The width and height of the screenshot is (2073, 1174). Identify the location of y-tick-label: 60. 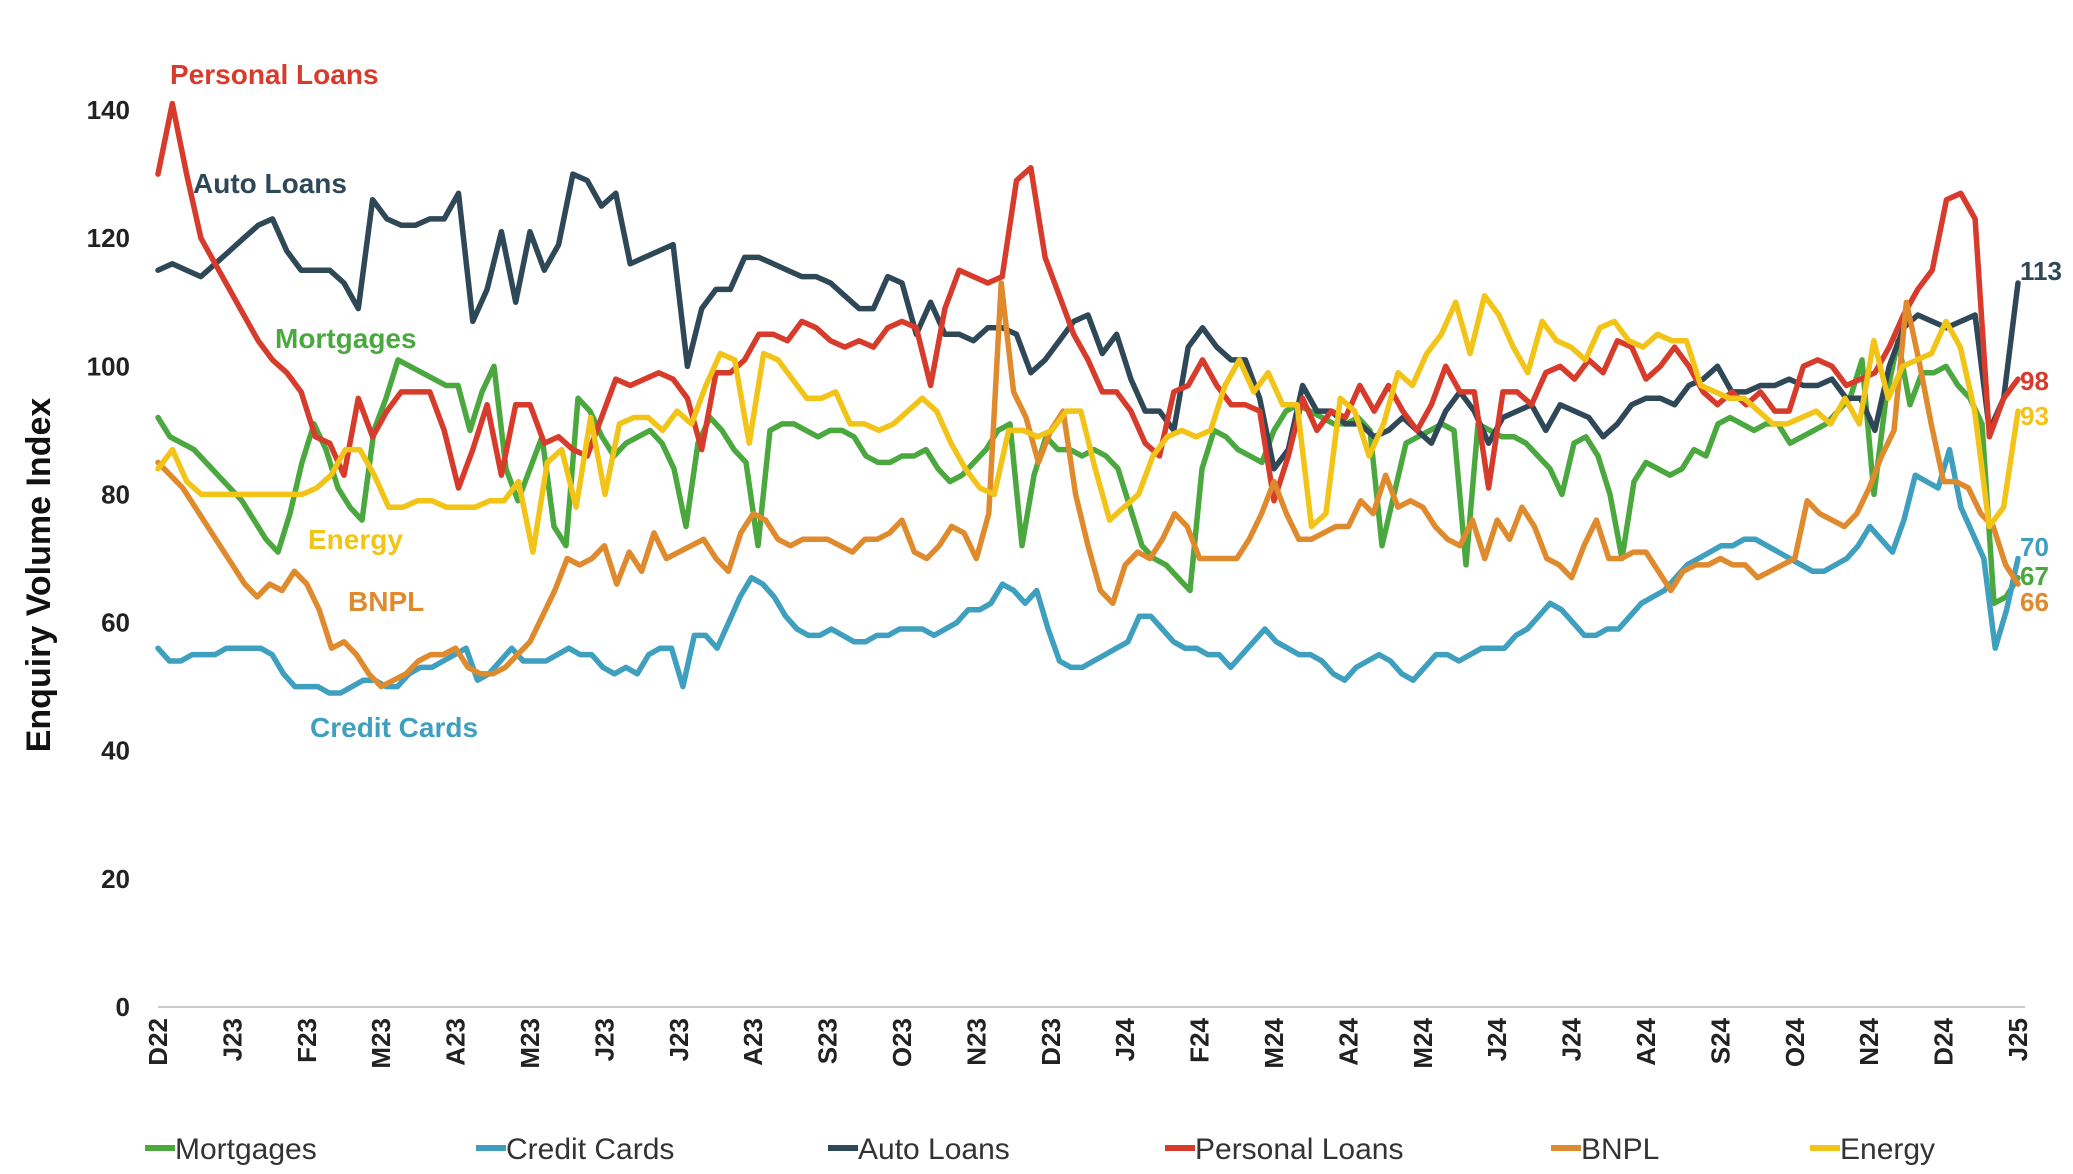
(115, 623).